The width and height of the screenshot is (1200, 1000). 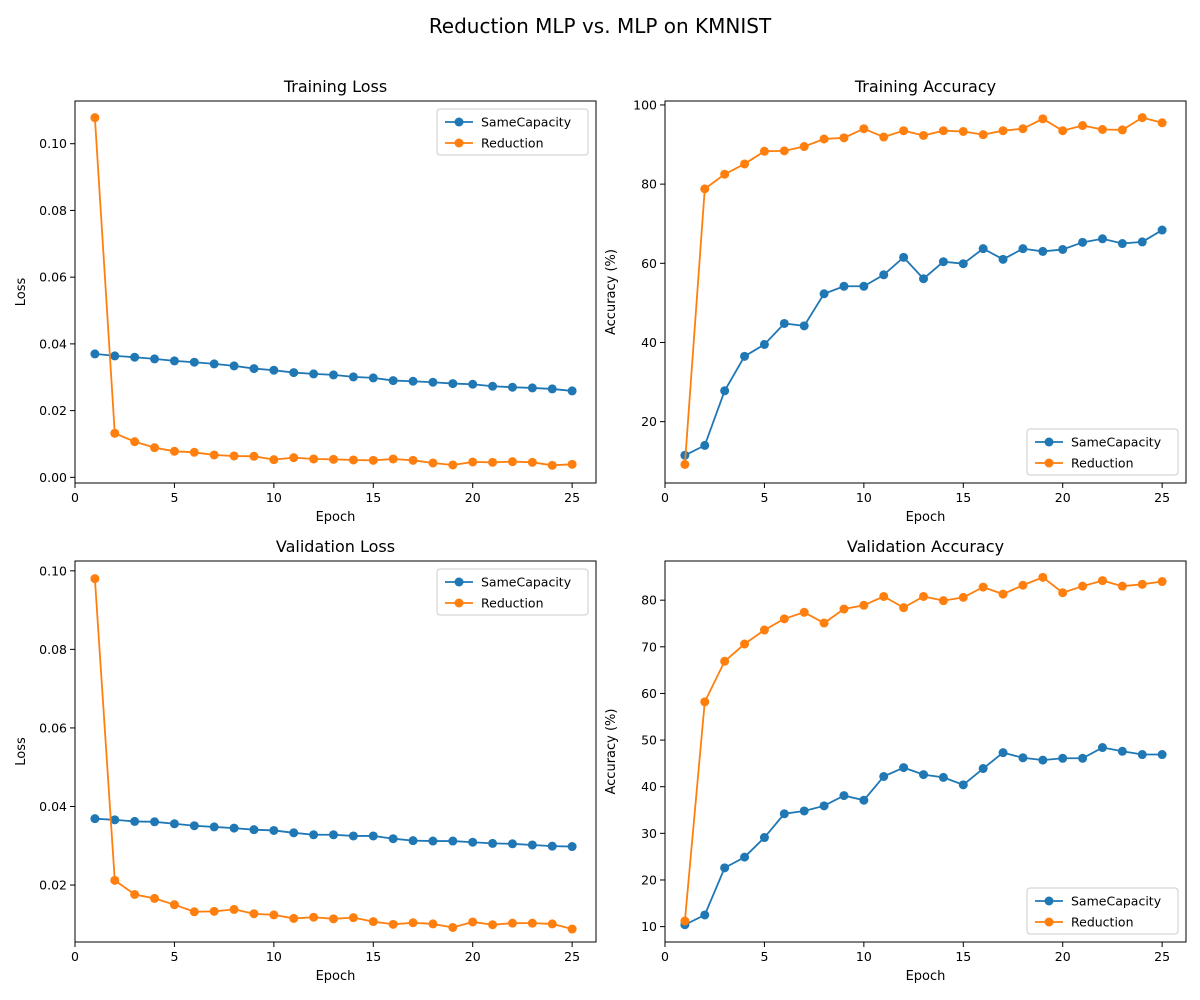 What do you see at coordinates (764, 956) in the screenshot?
I see `x-tick-label: 5` at bounding box center [764, 956].